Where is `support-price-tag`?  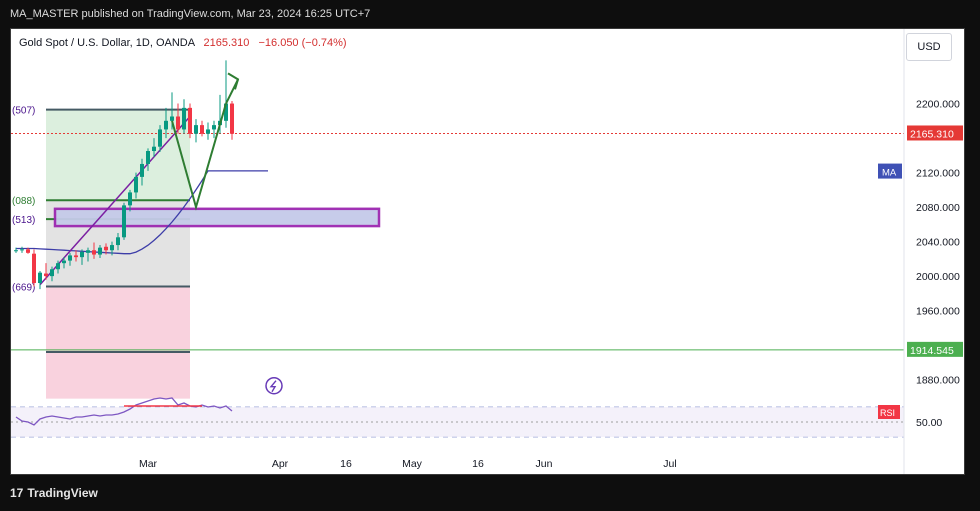
support-price-tag is located at coordinates (935, 349).